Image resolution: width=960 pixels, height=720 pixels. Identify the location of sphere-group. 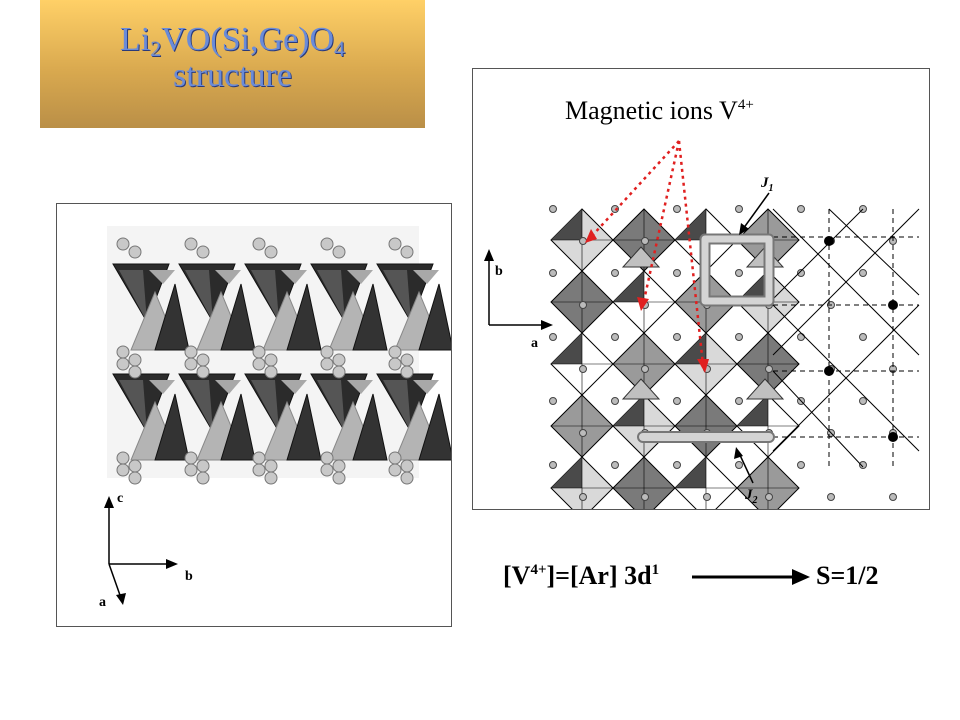
(265, 361).